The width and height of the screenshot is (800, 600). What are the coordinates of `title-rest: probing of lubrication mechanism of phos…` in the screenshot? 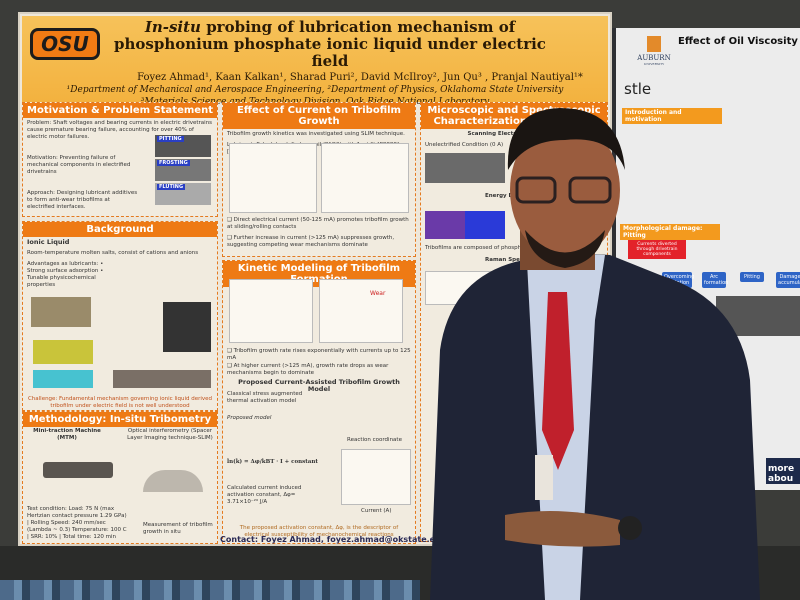 It's located at (330, 44).